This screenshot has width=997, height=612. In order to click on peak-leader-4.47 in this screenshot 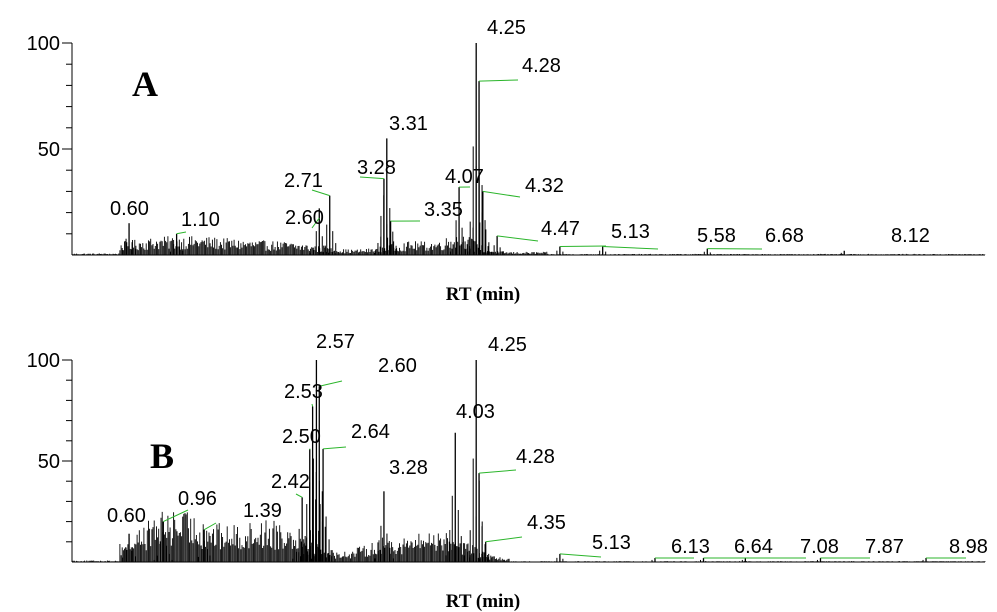, I will do `click(518, 238)`.